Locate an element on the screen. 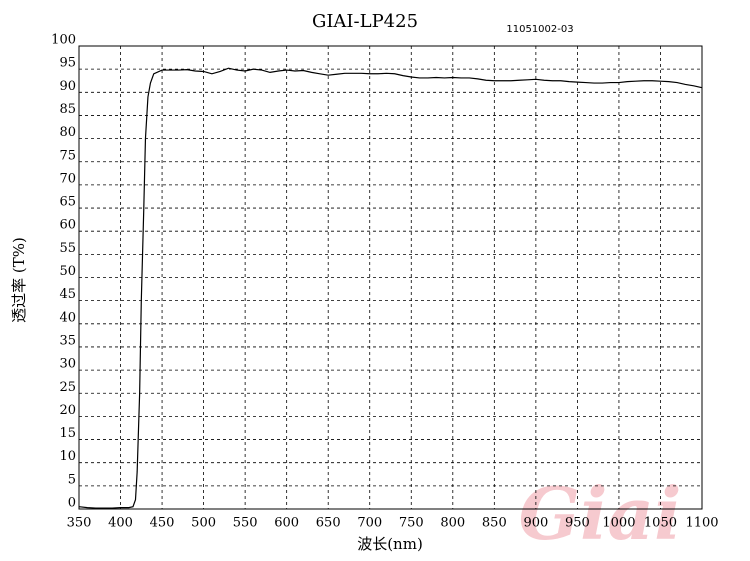  x-tick-label: 1050 is located at coordinates (660, 523).